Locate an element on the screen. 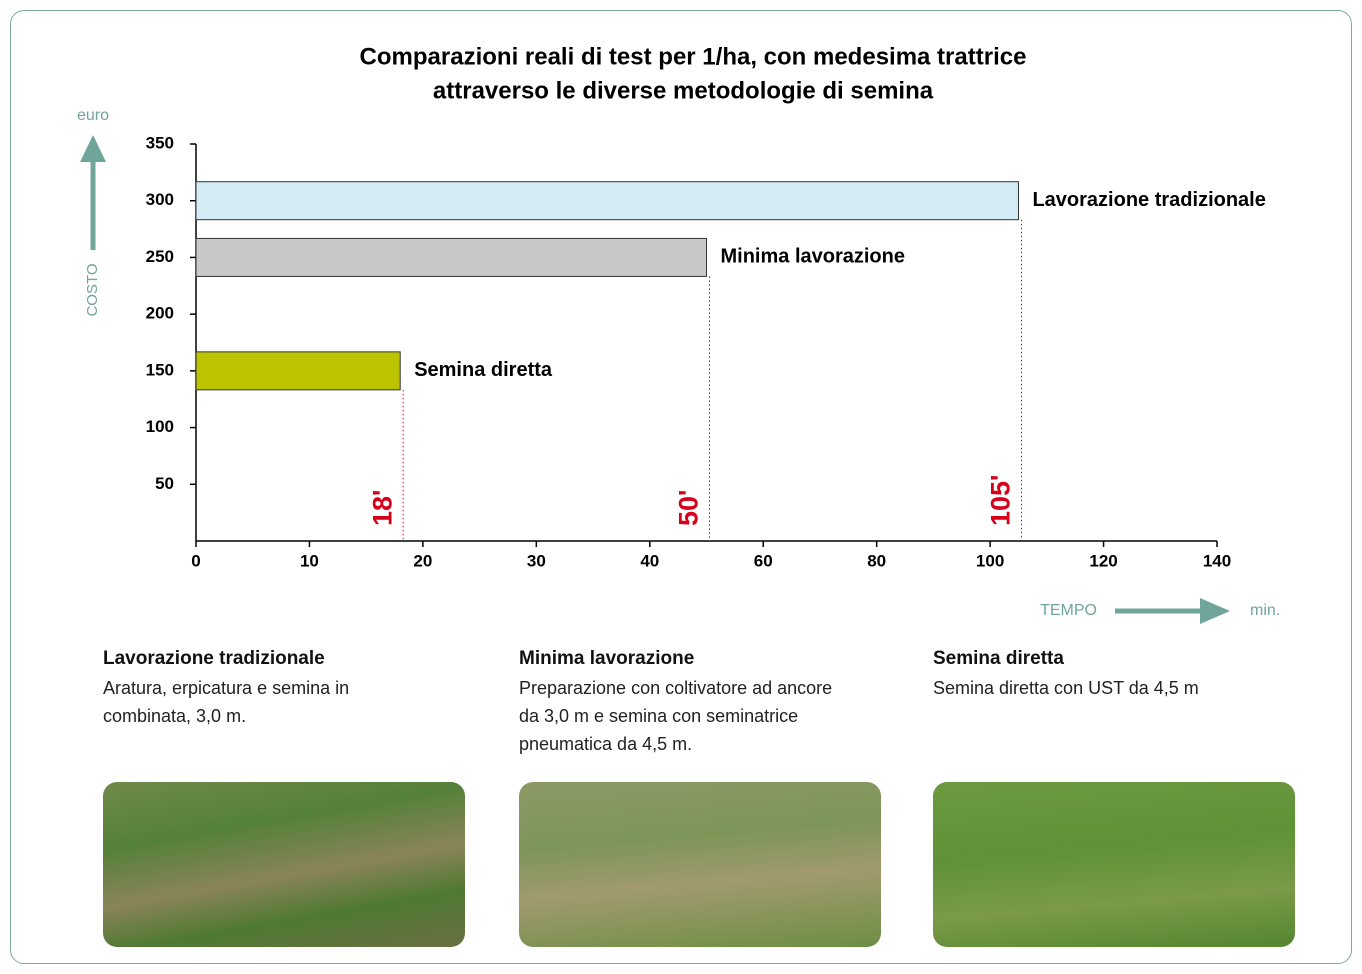 This screenshot has height=974, width=1362. bar-label: Minima lavorazione is located at coordinates (813, 257).